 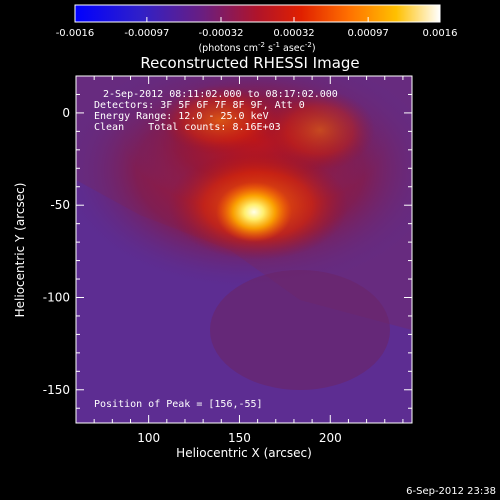 What do you see at coordinates (220, 94) in the screenshot?
I see `annotation-time-range: 2-Sep-2012 08:11:02.000 to 08:17:02.000` at bounding box center [220, 94].